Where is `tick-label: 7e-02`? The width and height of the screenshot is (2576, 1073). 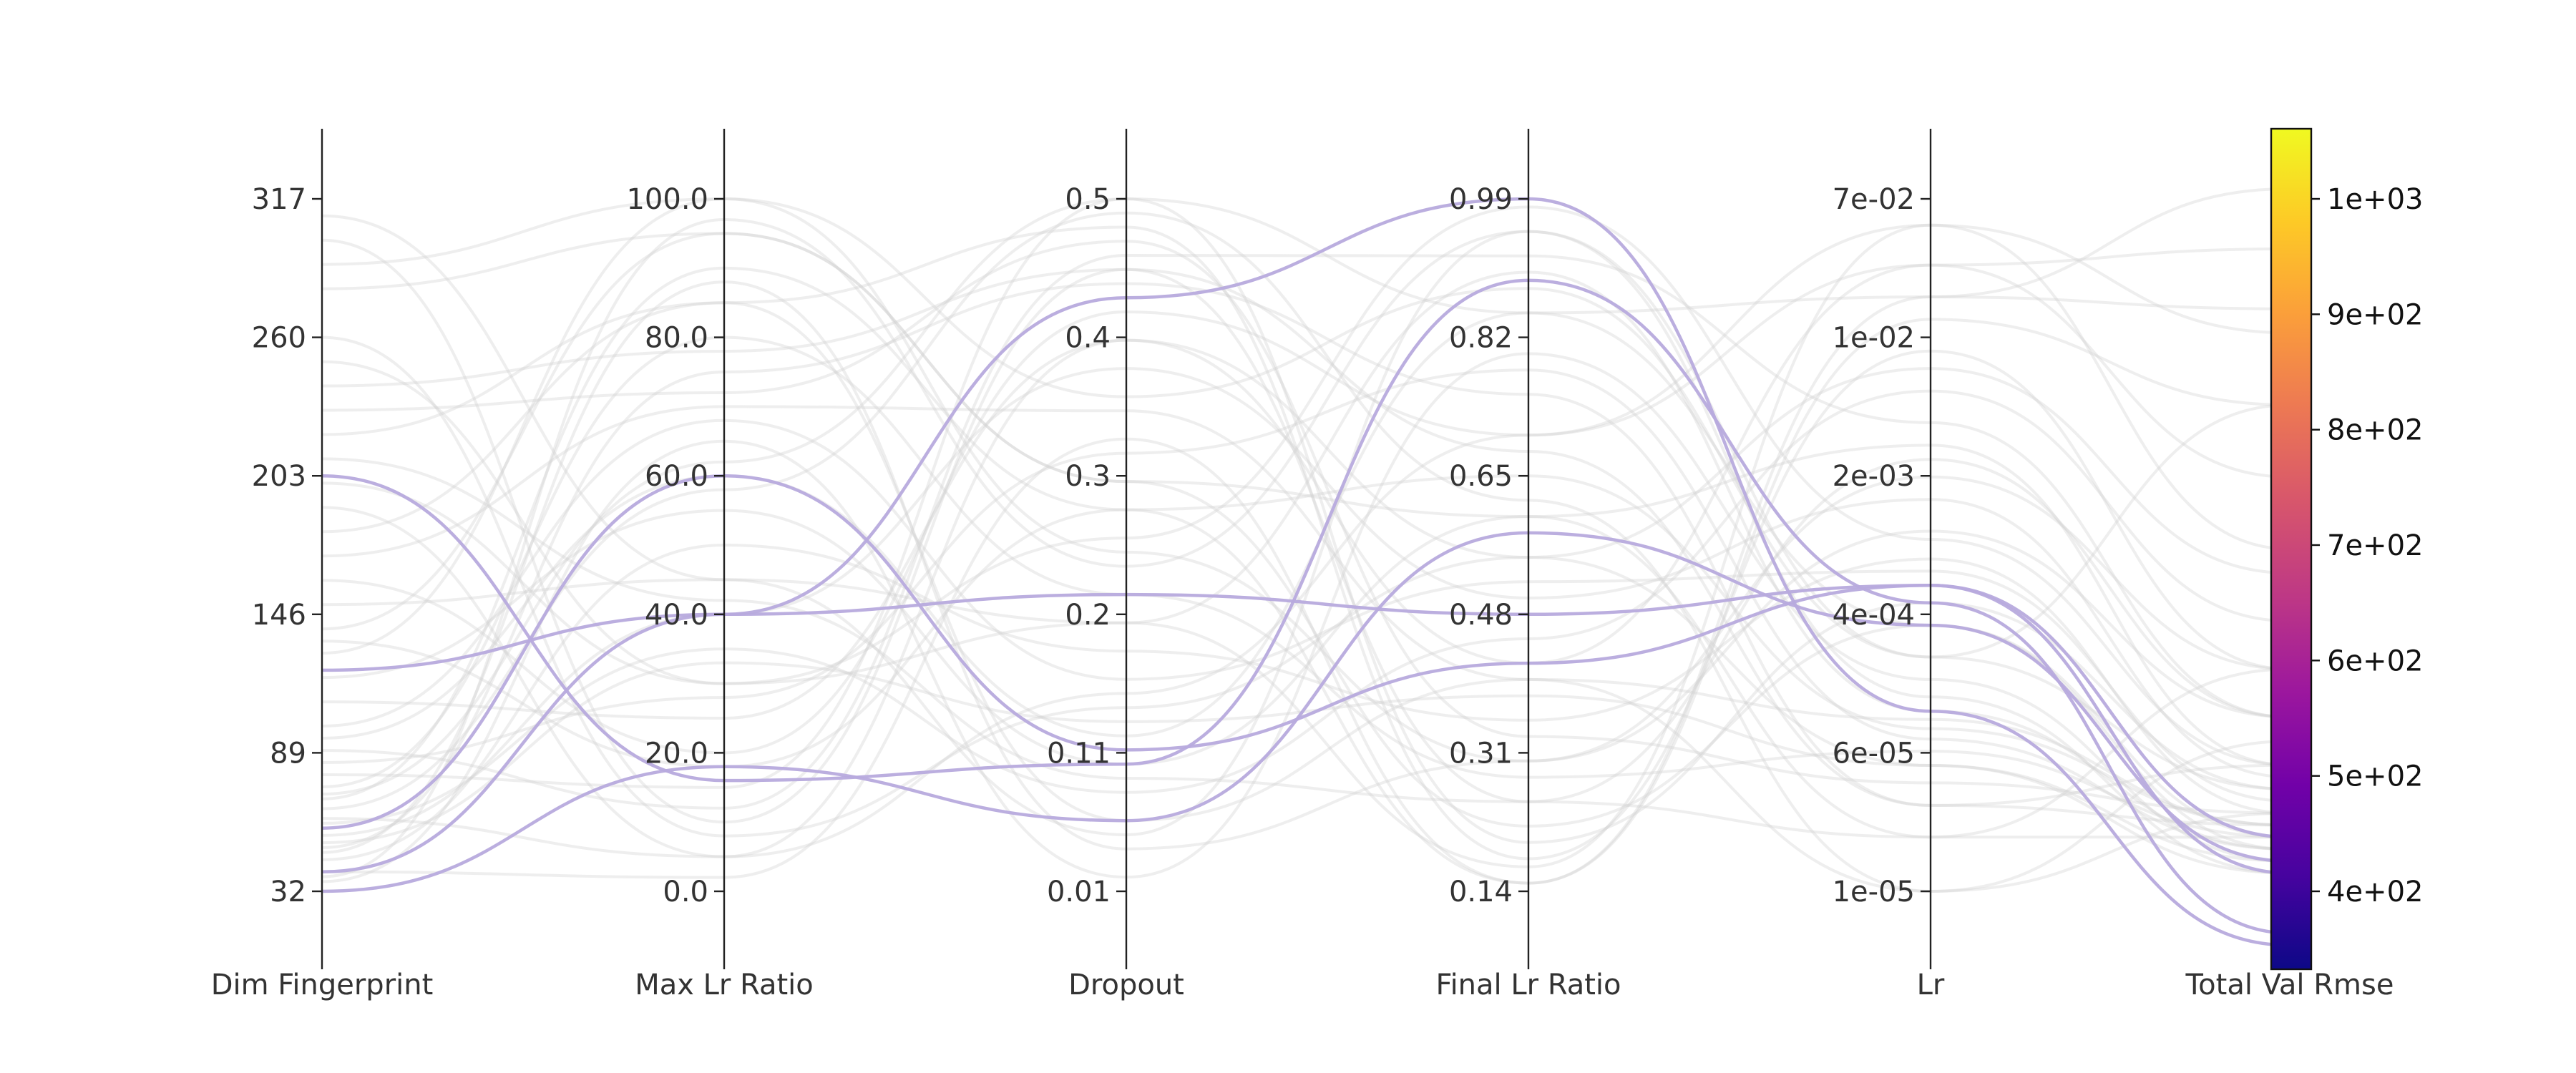
tick-label: 7e-02 is located at coordinates (1874, 200).